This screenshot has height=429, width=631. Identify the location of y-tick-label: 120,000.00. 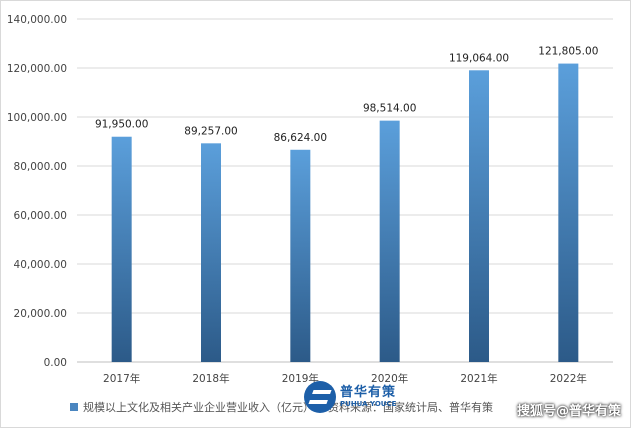
(37, 69).